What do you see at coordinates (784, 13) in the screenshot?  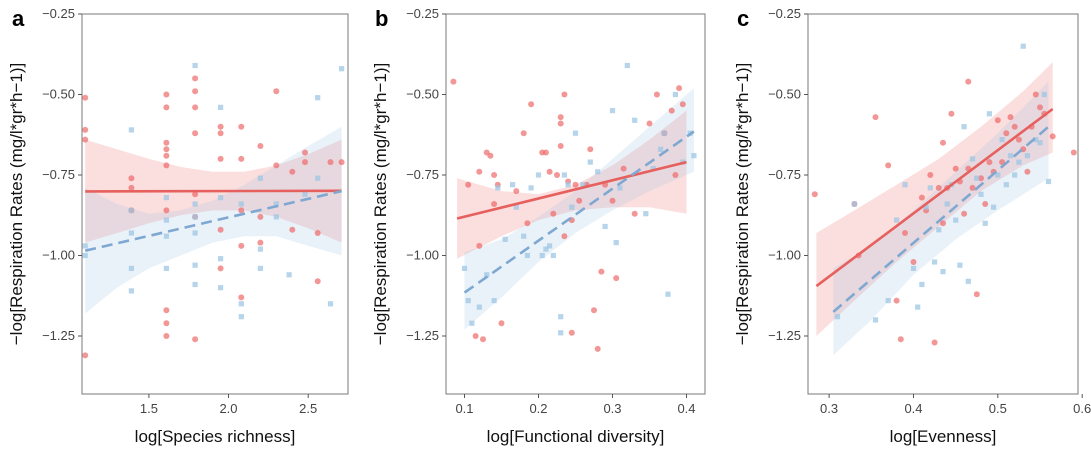 I see `panel-c-y-tick-label-0: −0.25` at bounding box center [784, 13].